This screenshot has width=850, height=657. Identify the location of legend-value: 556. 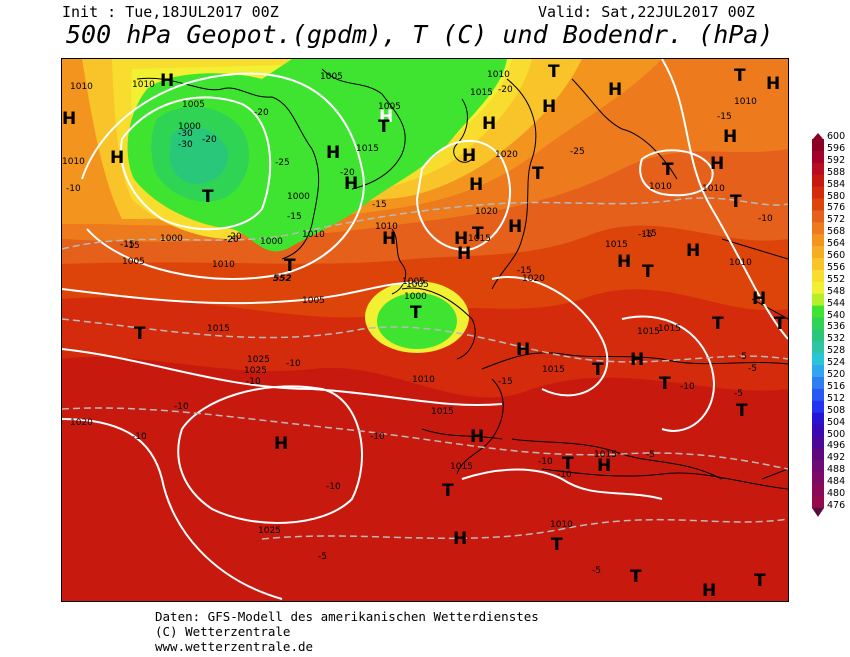
(836, 267).